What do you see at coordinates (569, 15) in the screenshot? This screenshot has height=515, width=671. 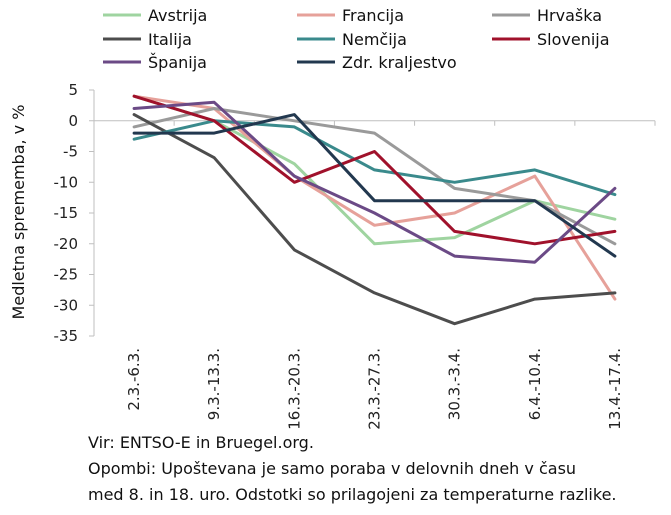 I see `legend-label: Hrvaška` at bounding box center [569, 15].